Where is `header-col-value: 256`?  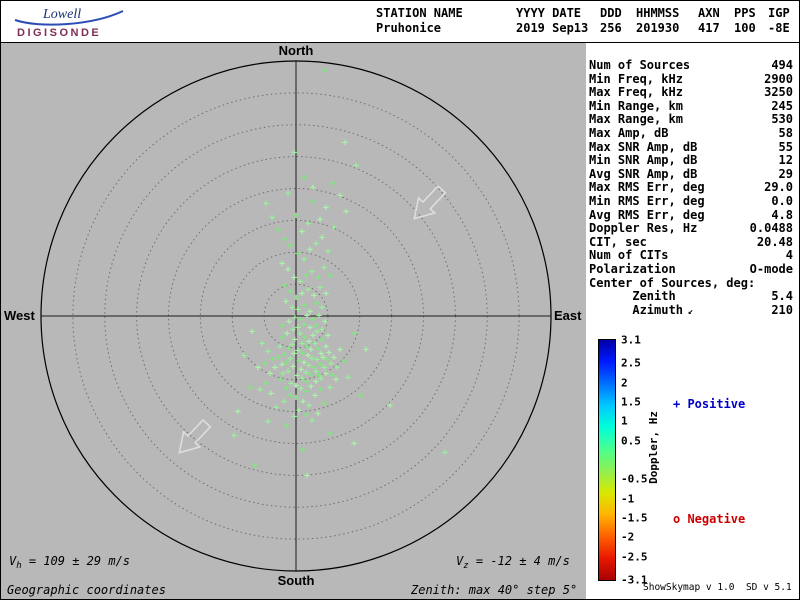 header-col-value: 256 is located at coordinates (611, 28).